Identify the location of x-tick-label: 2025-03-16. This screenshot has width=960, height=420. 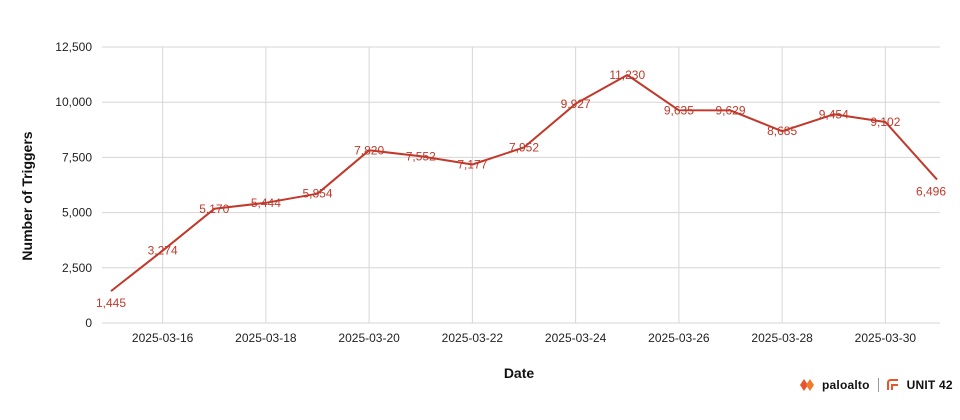
(163, 338).